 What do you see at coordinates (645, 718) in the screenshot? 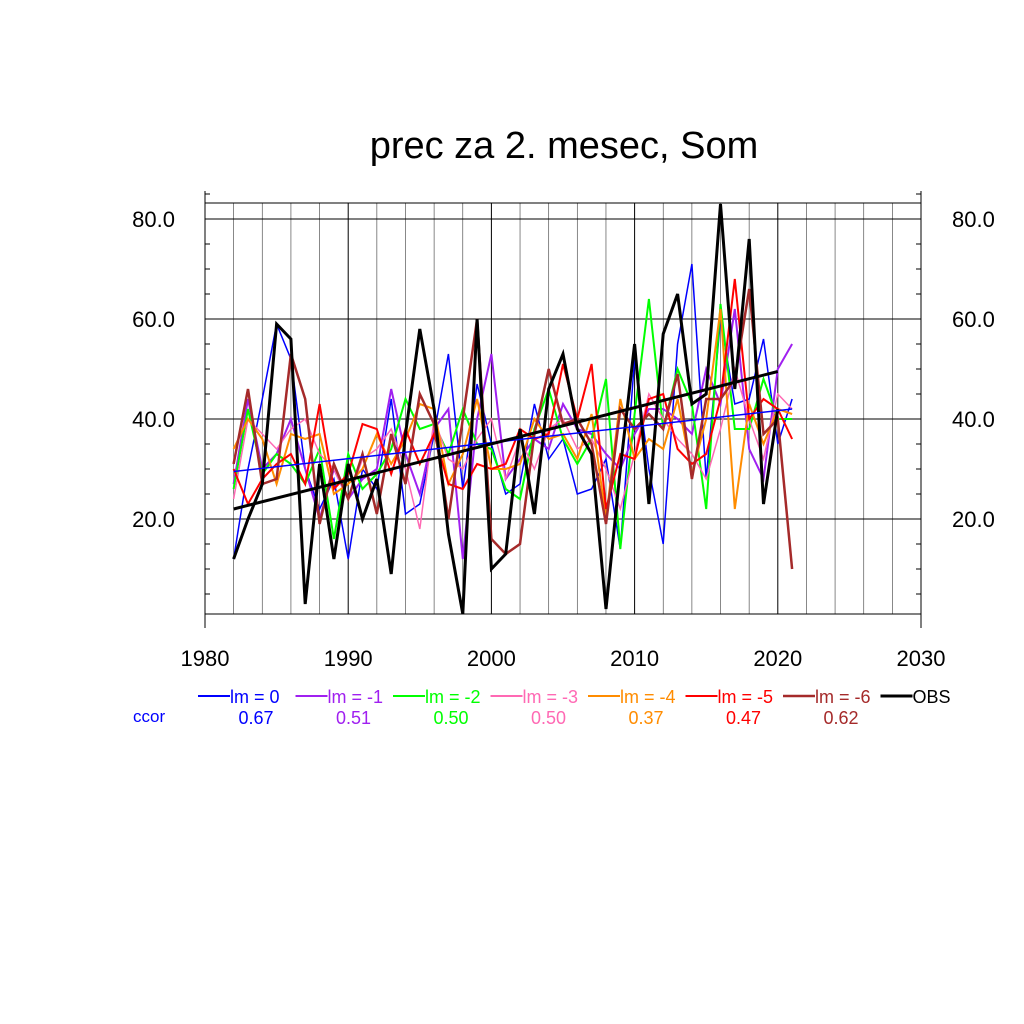
I see `ccor-value: 0.37` at bounding box center [645, 718].